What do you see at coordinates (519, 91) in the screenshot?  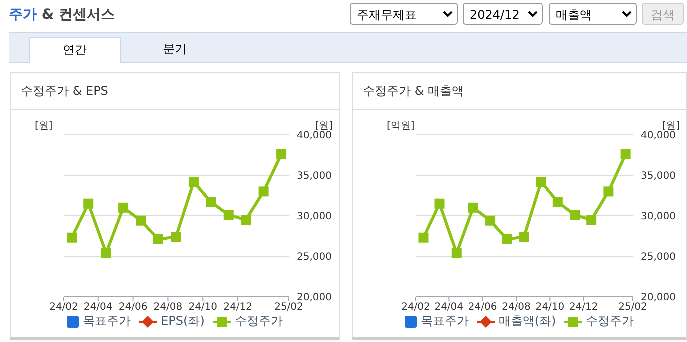 I see `chart-title: 수정주가 & 매출액` at bounding box center [519, 91].